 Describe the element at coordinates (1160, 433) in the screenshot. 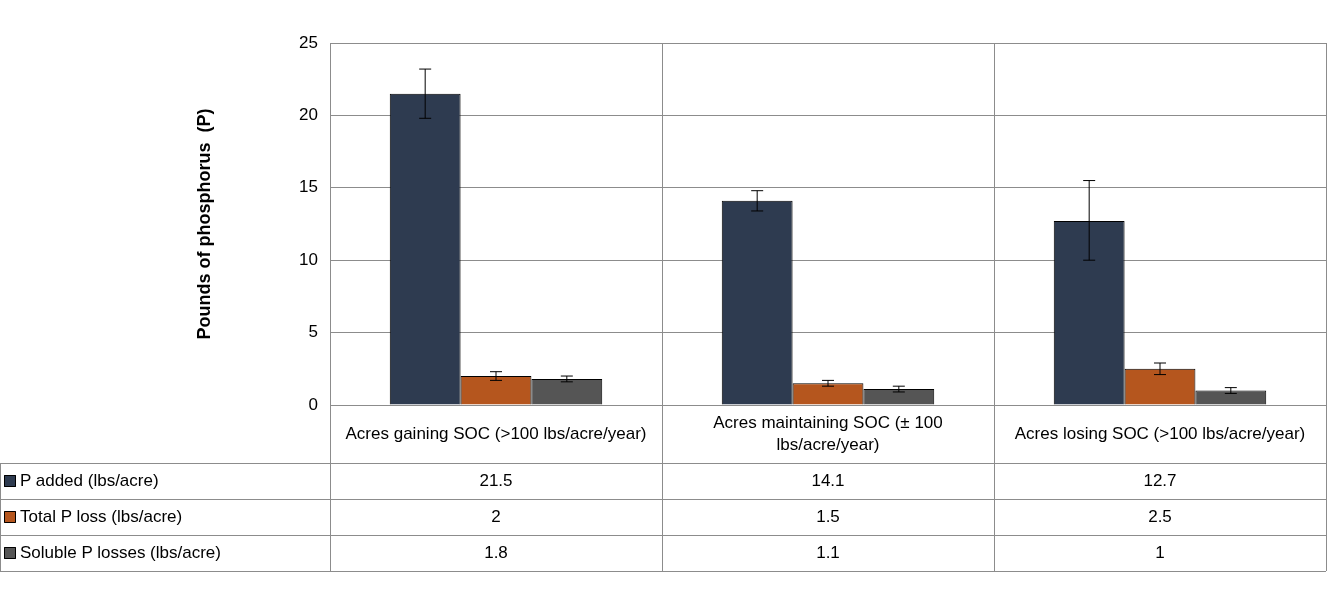

I see `x-tick-label: Acres losing SOC (>100 lbs/acre/year)` at that location.